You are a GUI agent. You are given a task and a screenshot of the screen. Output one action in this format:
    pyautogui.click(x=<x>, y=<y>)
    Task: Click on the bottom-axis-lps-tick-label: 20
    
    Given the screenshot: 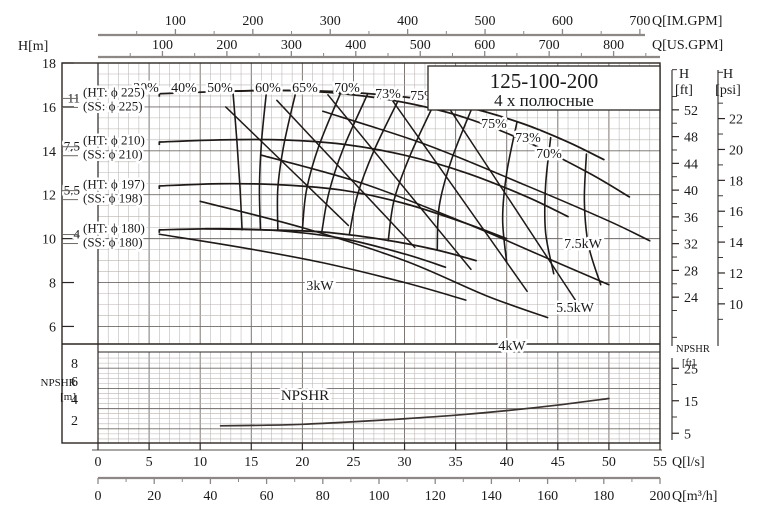 What is the action you would take?
    pyautogui.click(x=302, y=462)
    